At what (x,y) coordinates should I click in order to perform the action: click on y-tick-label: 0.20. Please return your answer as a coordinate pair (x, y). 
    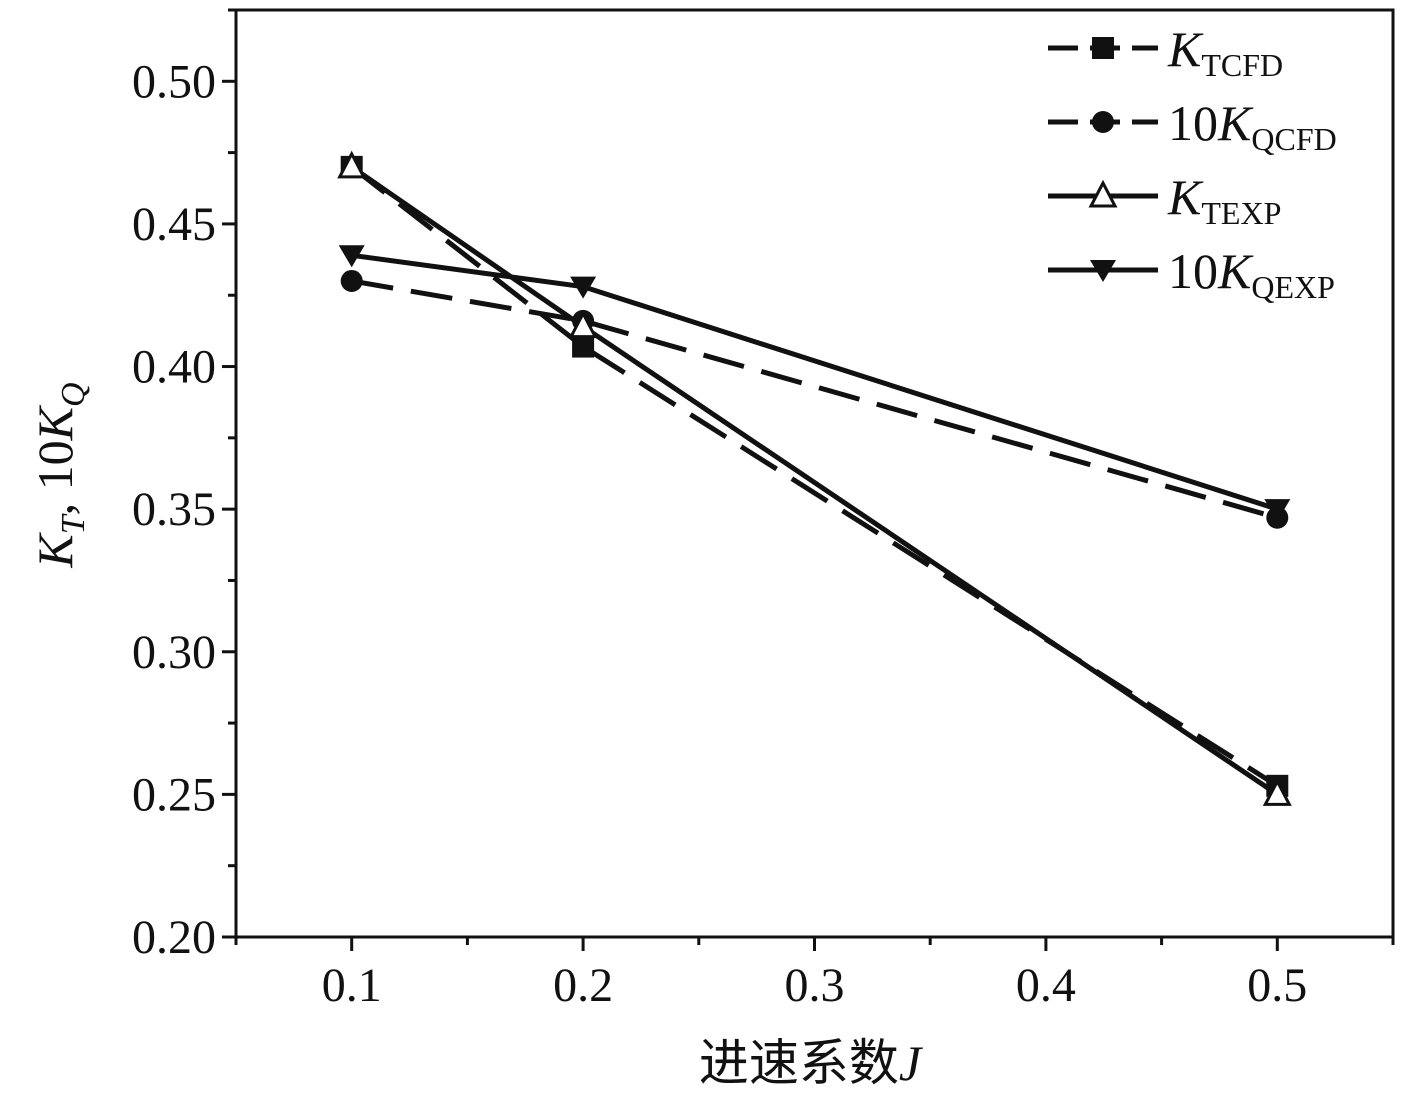
    Looking at the image, I should click on (174, 937).